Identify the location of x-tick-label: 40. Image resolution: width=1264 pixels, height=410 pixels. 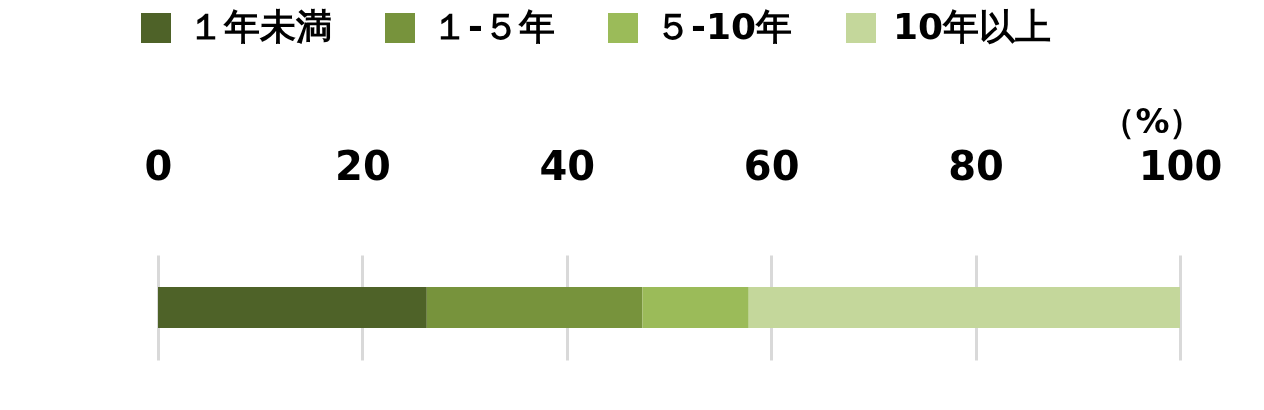
(567, 165).